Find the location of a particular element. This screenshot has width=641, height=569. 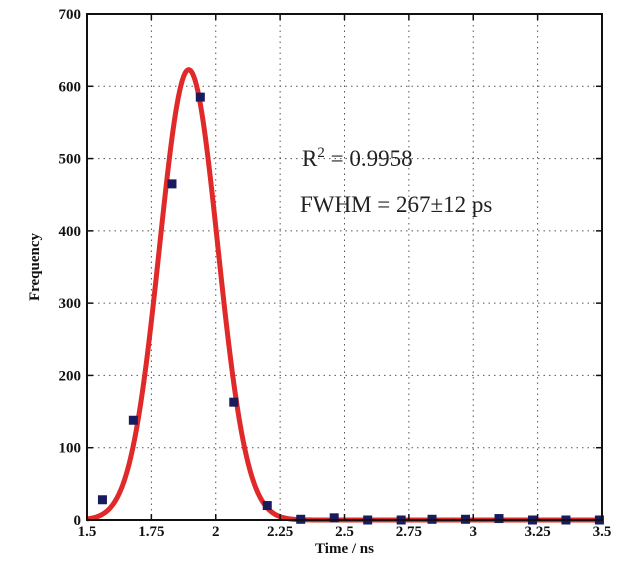

x-tick-label: 2.5 is located at coordinates (344, 532).